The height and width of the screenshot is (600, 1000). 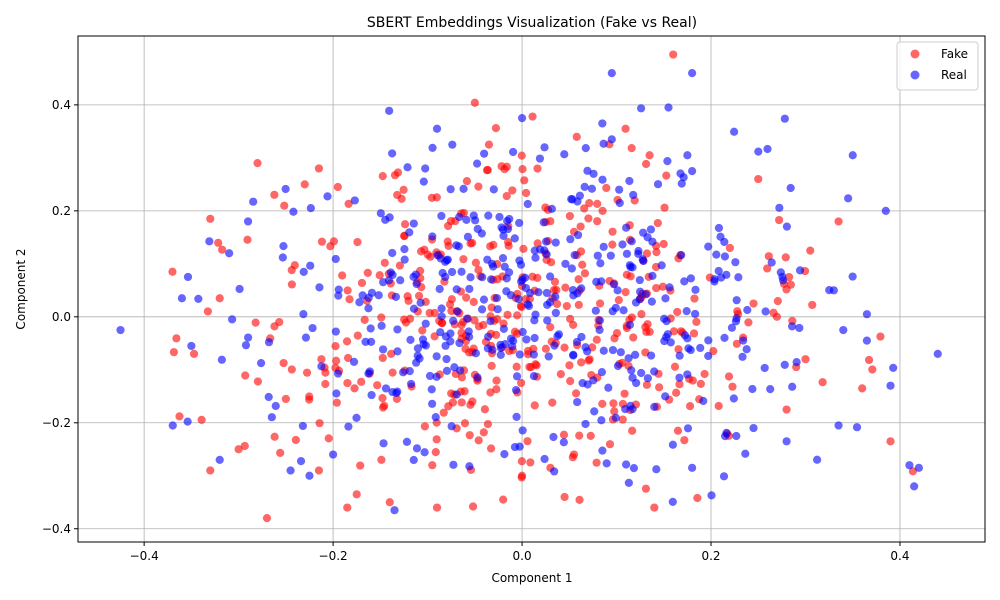 I want to click on x-tick-label: 0.0, so click(x=522, y=556).